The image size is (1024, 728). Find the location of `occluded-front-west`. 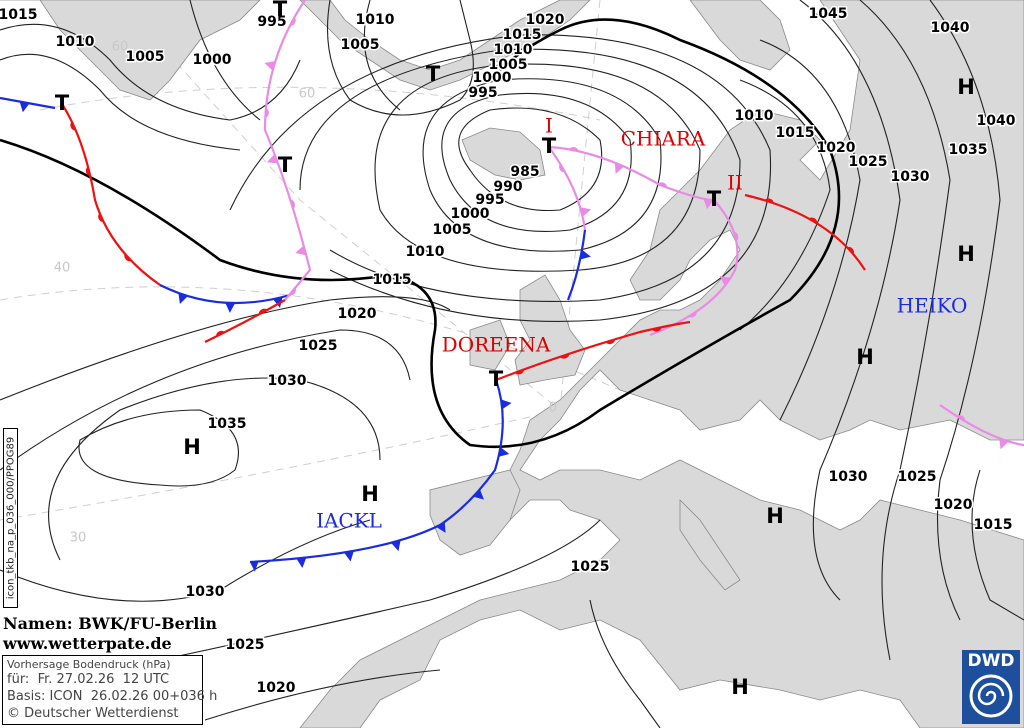

occluded-front-west is located at coordinates (287, 150).